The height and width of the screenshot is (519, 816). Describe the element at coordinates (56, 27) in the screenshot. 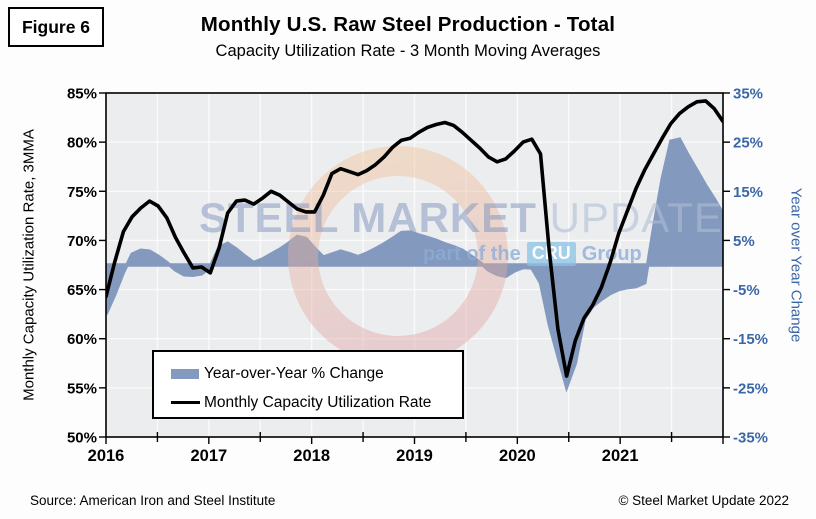

I see `figure-number-box: Figure 6` at that location.